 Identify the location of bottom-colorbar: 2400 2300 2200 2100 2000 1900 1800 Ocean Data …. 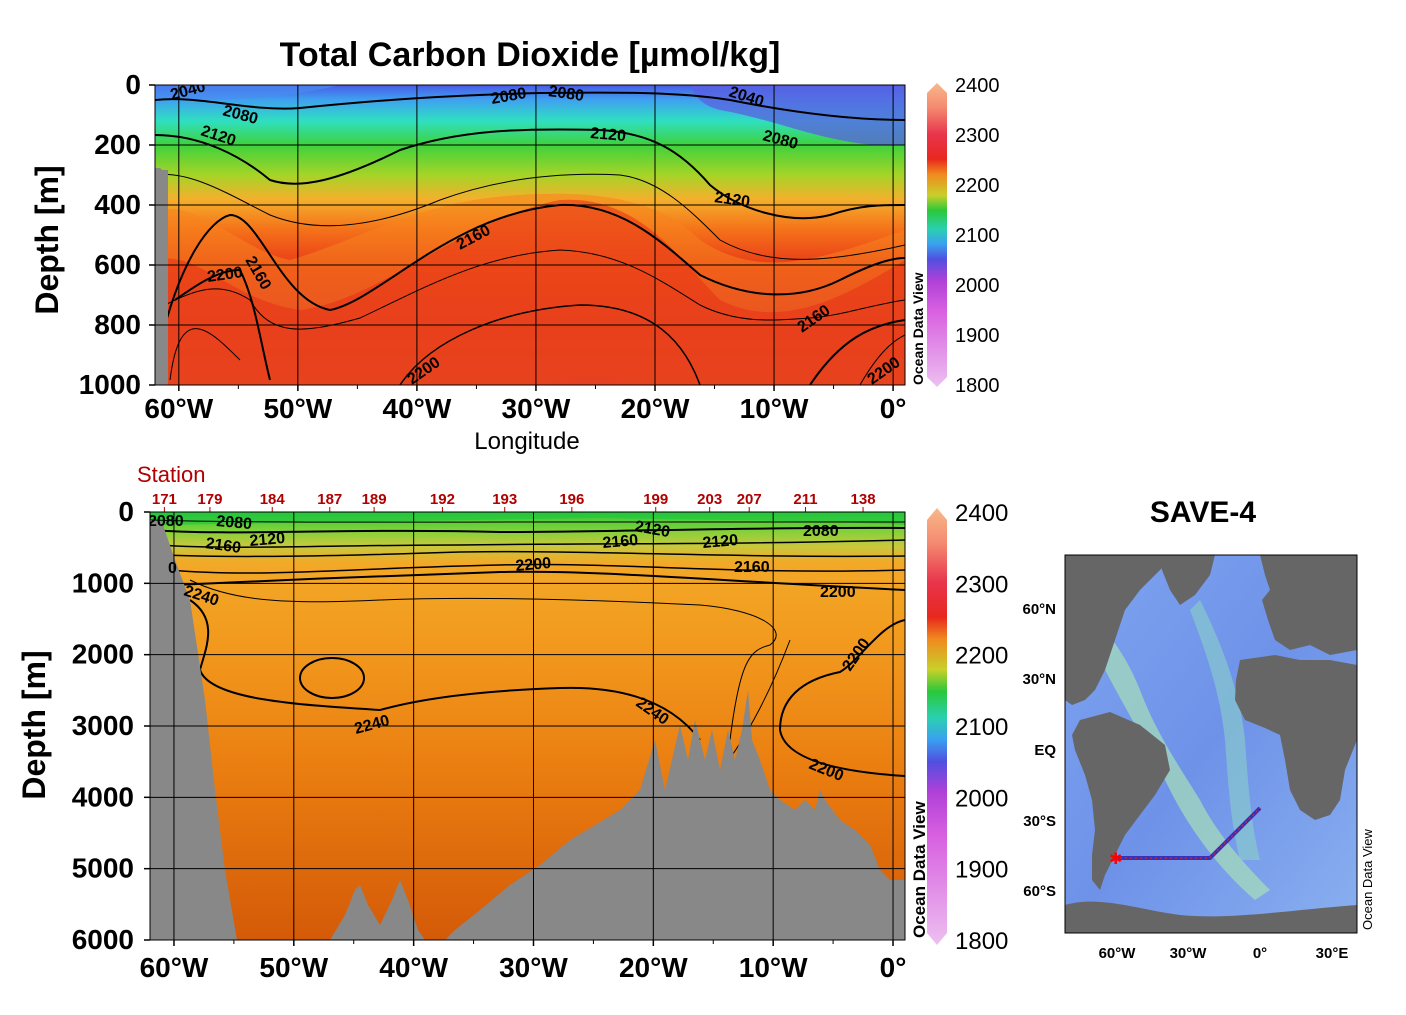
(959, 727).